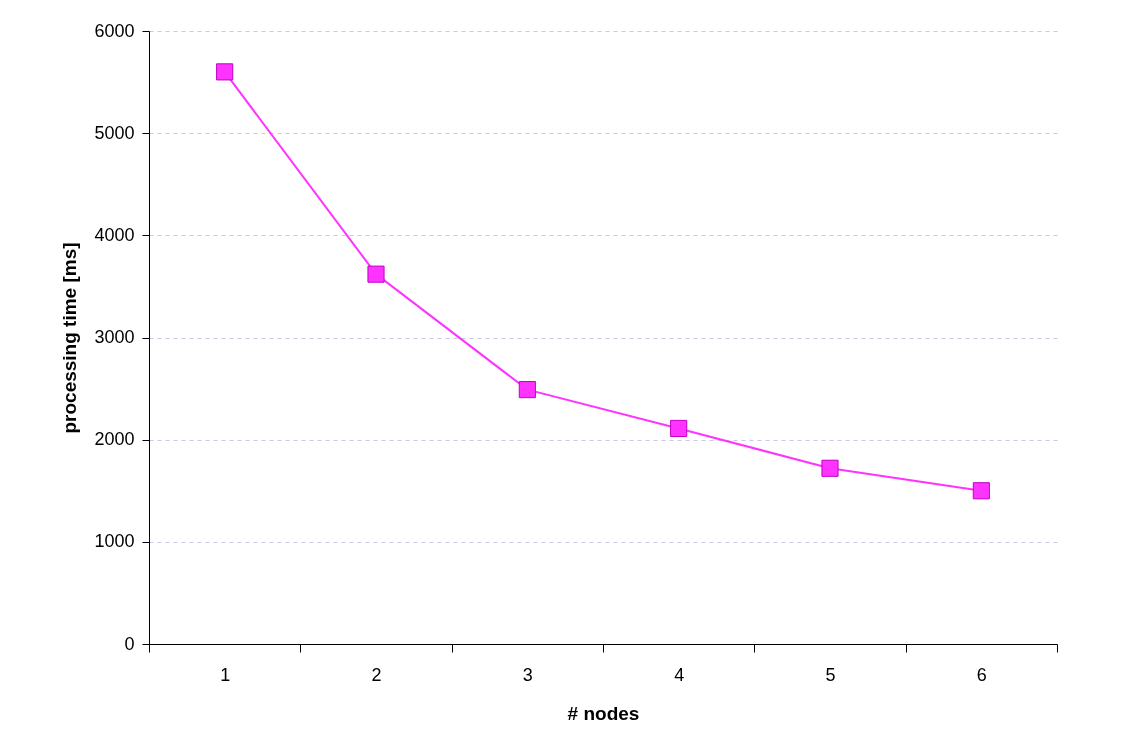  Describe the element at coordinates (603, 713) in the screenshot. I see `x-axis-title: # nodes` at that location.